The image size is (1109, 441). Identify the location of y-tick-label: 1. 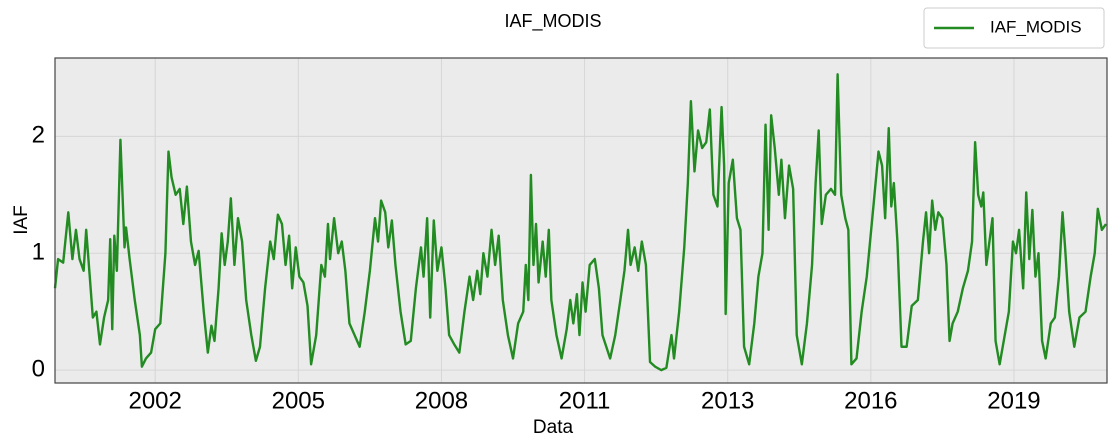
(38, 252).